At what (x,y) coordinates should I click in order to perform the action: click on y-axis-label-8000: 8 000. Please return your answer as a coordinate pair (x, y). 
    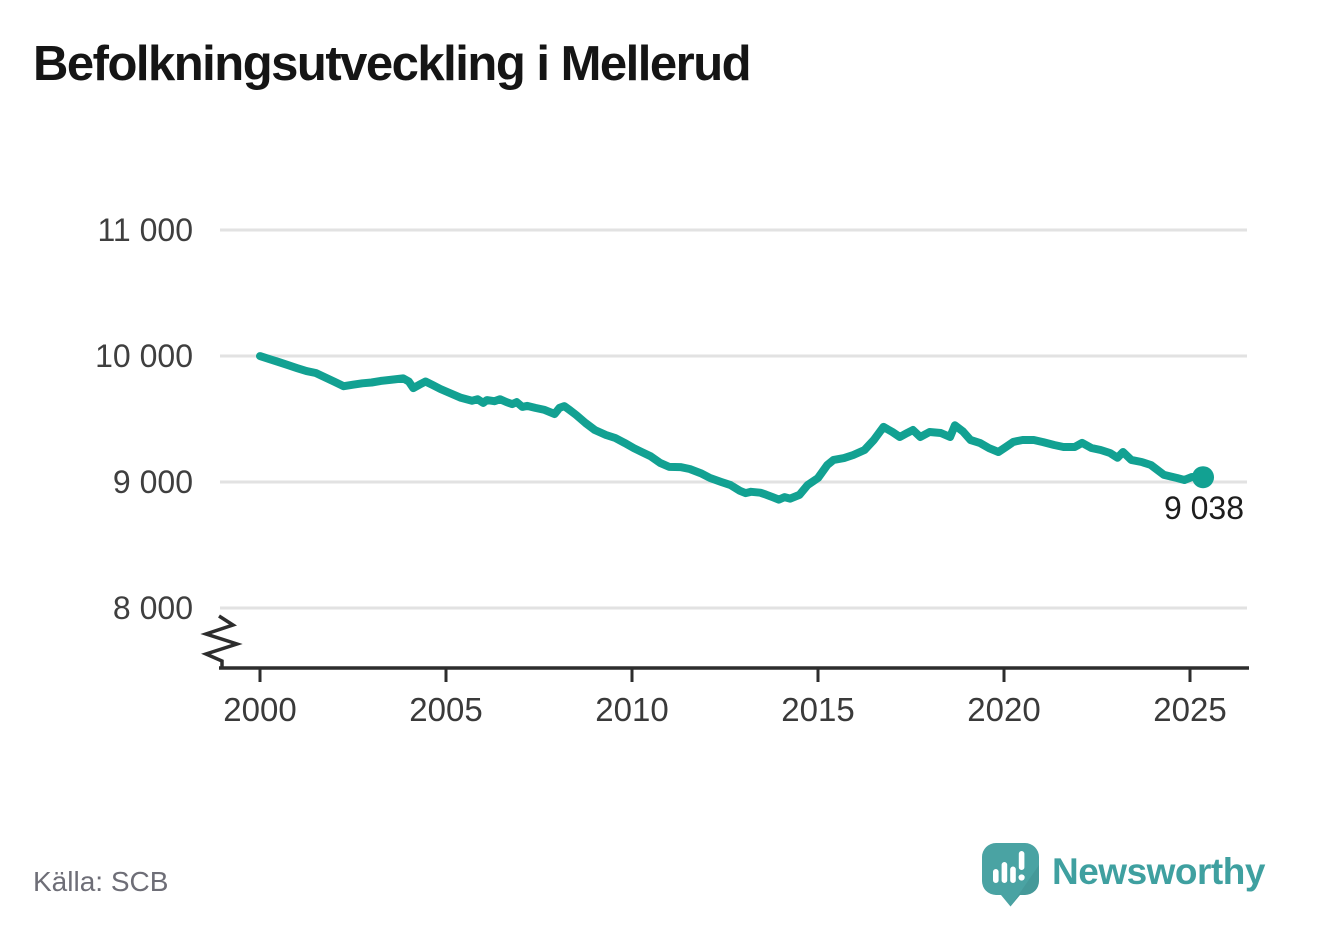
    Looking at the image, I should click on (153, 608).